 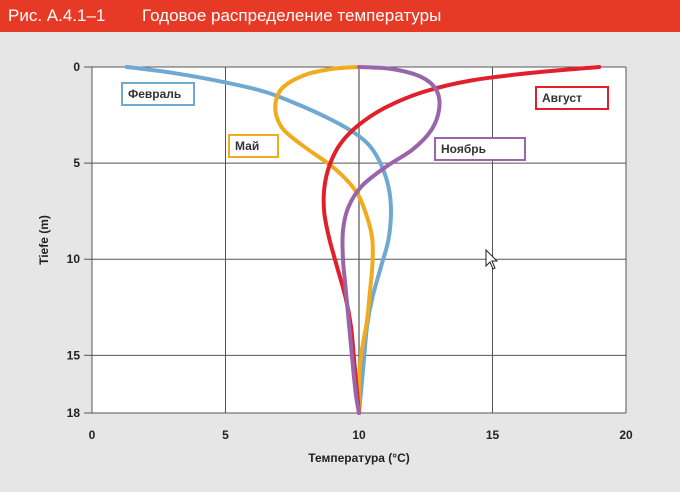 I want to click on x-tick-label: 5, so click(x=225, y=435).